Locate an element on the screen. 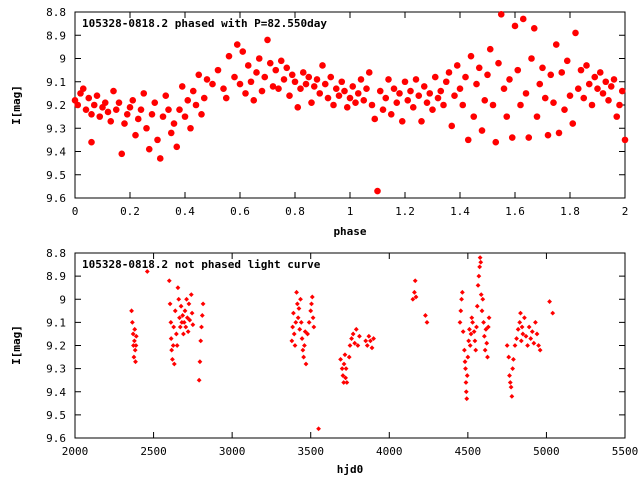 Image resolution: width=640 pixels, height=484 pixels. unphased-x-tick-label: 4000 is located at coordinates (389, 451).